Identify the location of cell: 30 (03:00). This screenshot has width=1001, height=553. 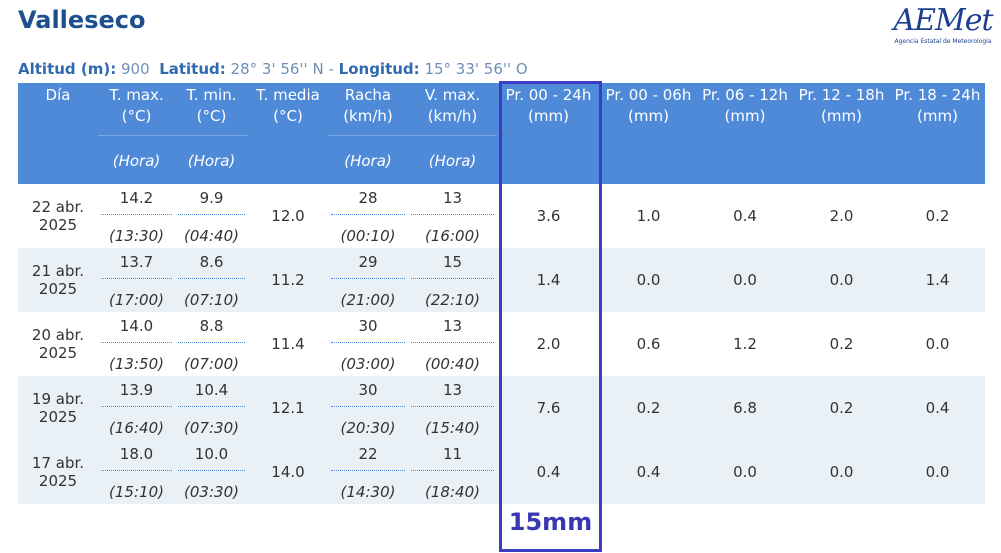
(368, 344).